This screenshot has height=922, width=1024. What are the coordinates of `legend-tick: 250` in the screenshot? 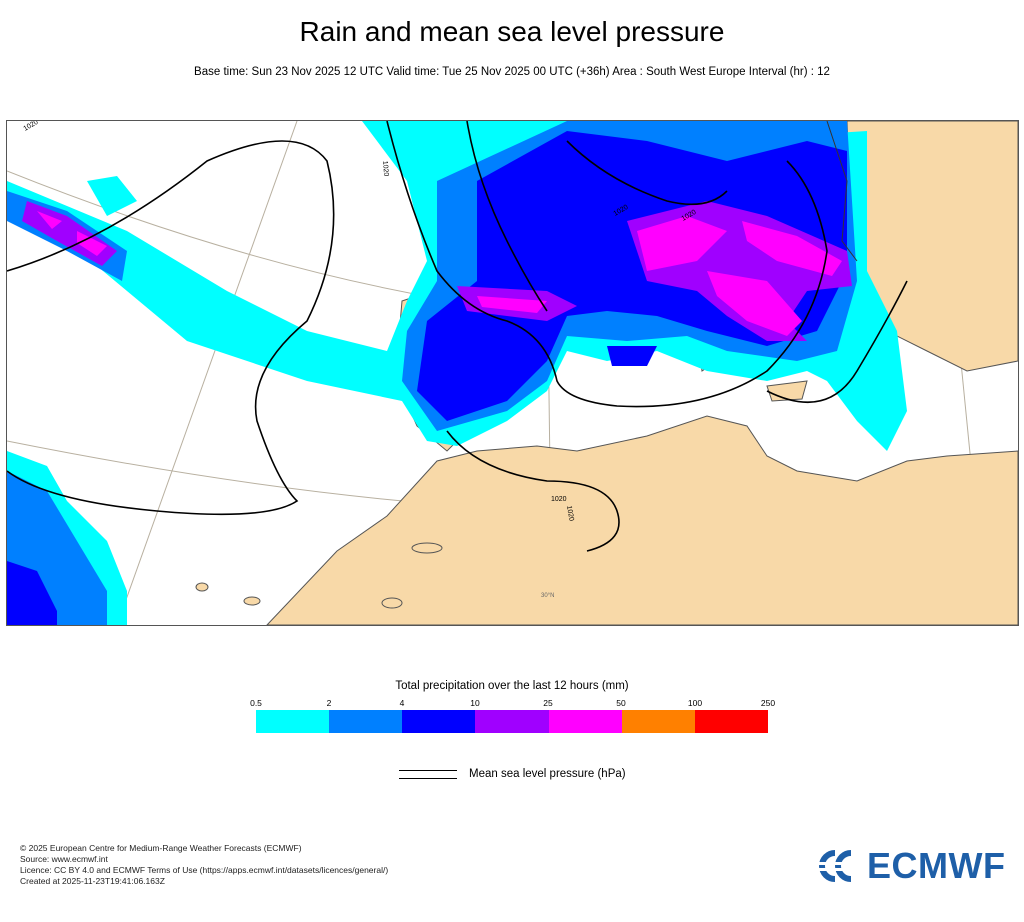 It's located at (768, 703).